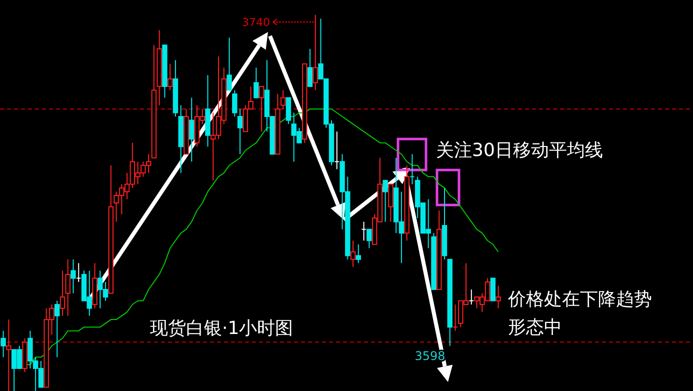 The image size is (693, 391). What do you see at coordinates (579, 313) in the screenshot?
I see `text: 价格处在下降趋势形态中` at bounding box center [579, 313].